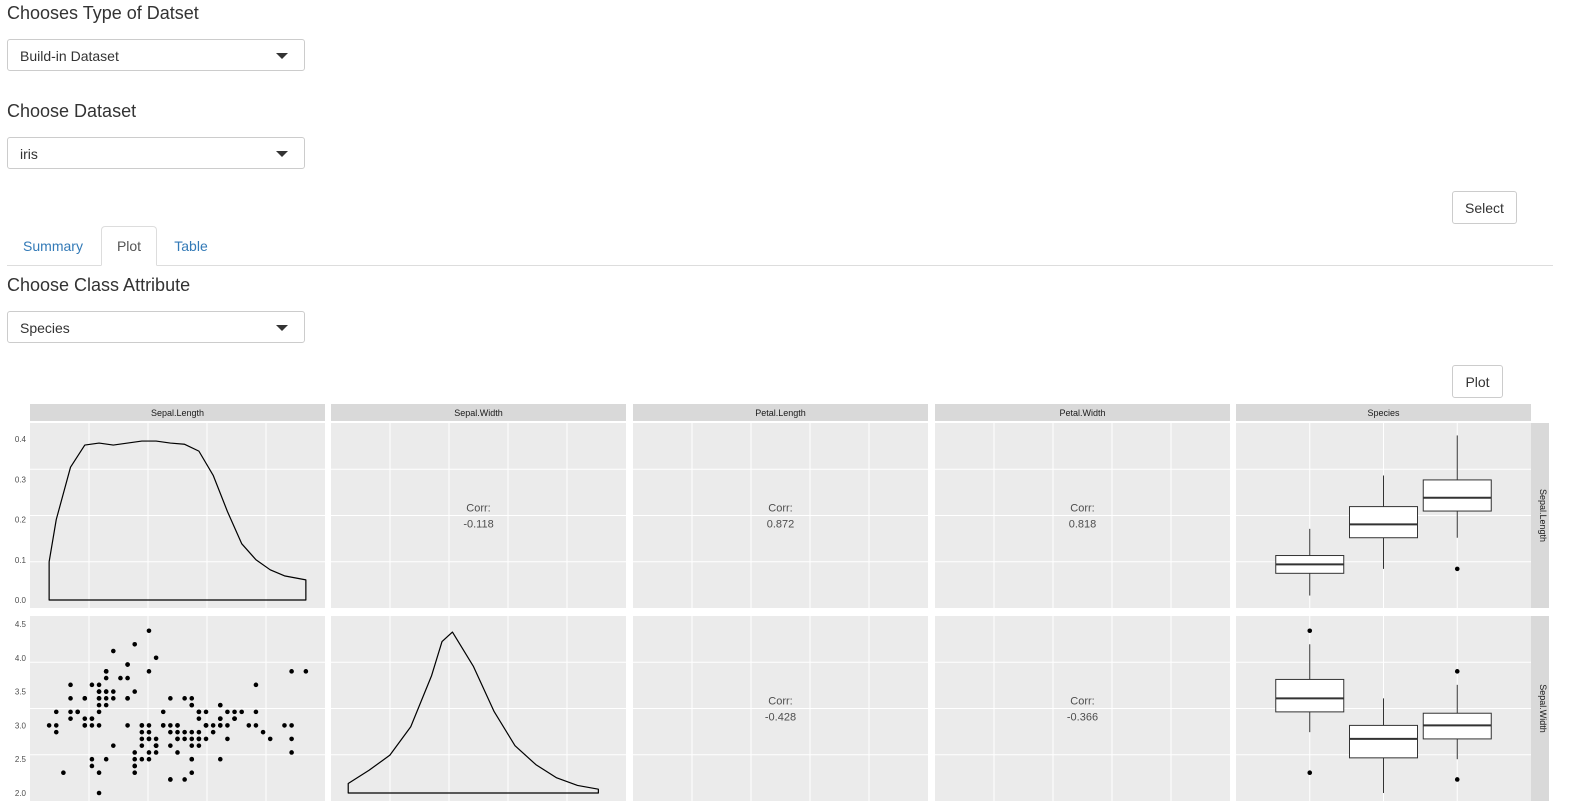  I want to click on y-tick-label: 0.3, so click(21, 479).